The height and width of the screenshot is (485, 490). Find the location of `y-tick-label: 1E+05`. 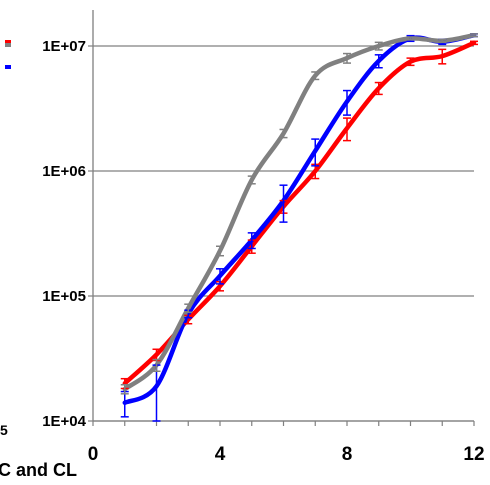

y-tick-label: 1E+05 is located at coordinates (64, 296).